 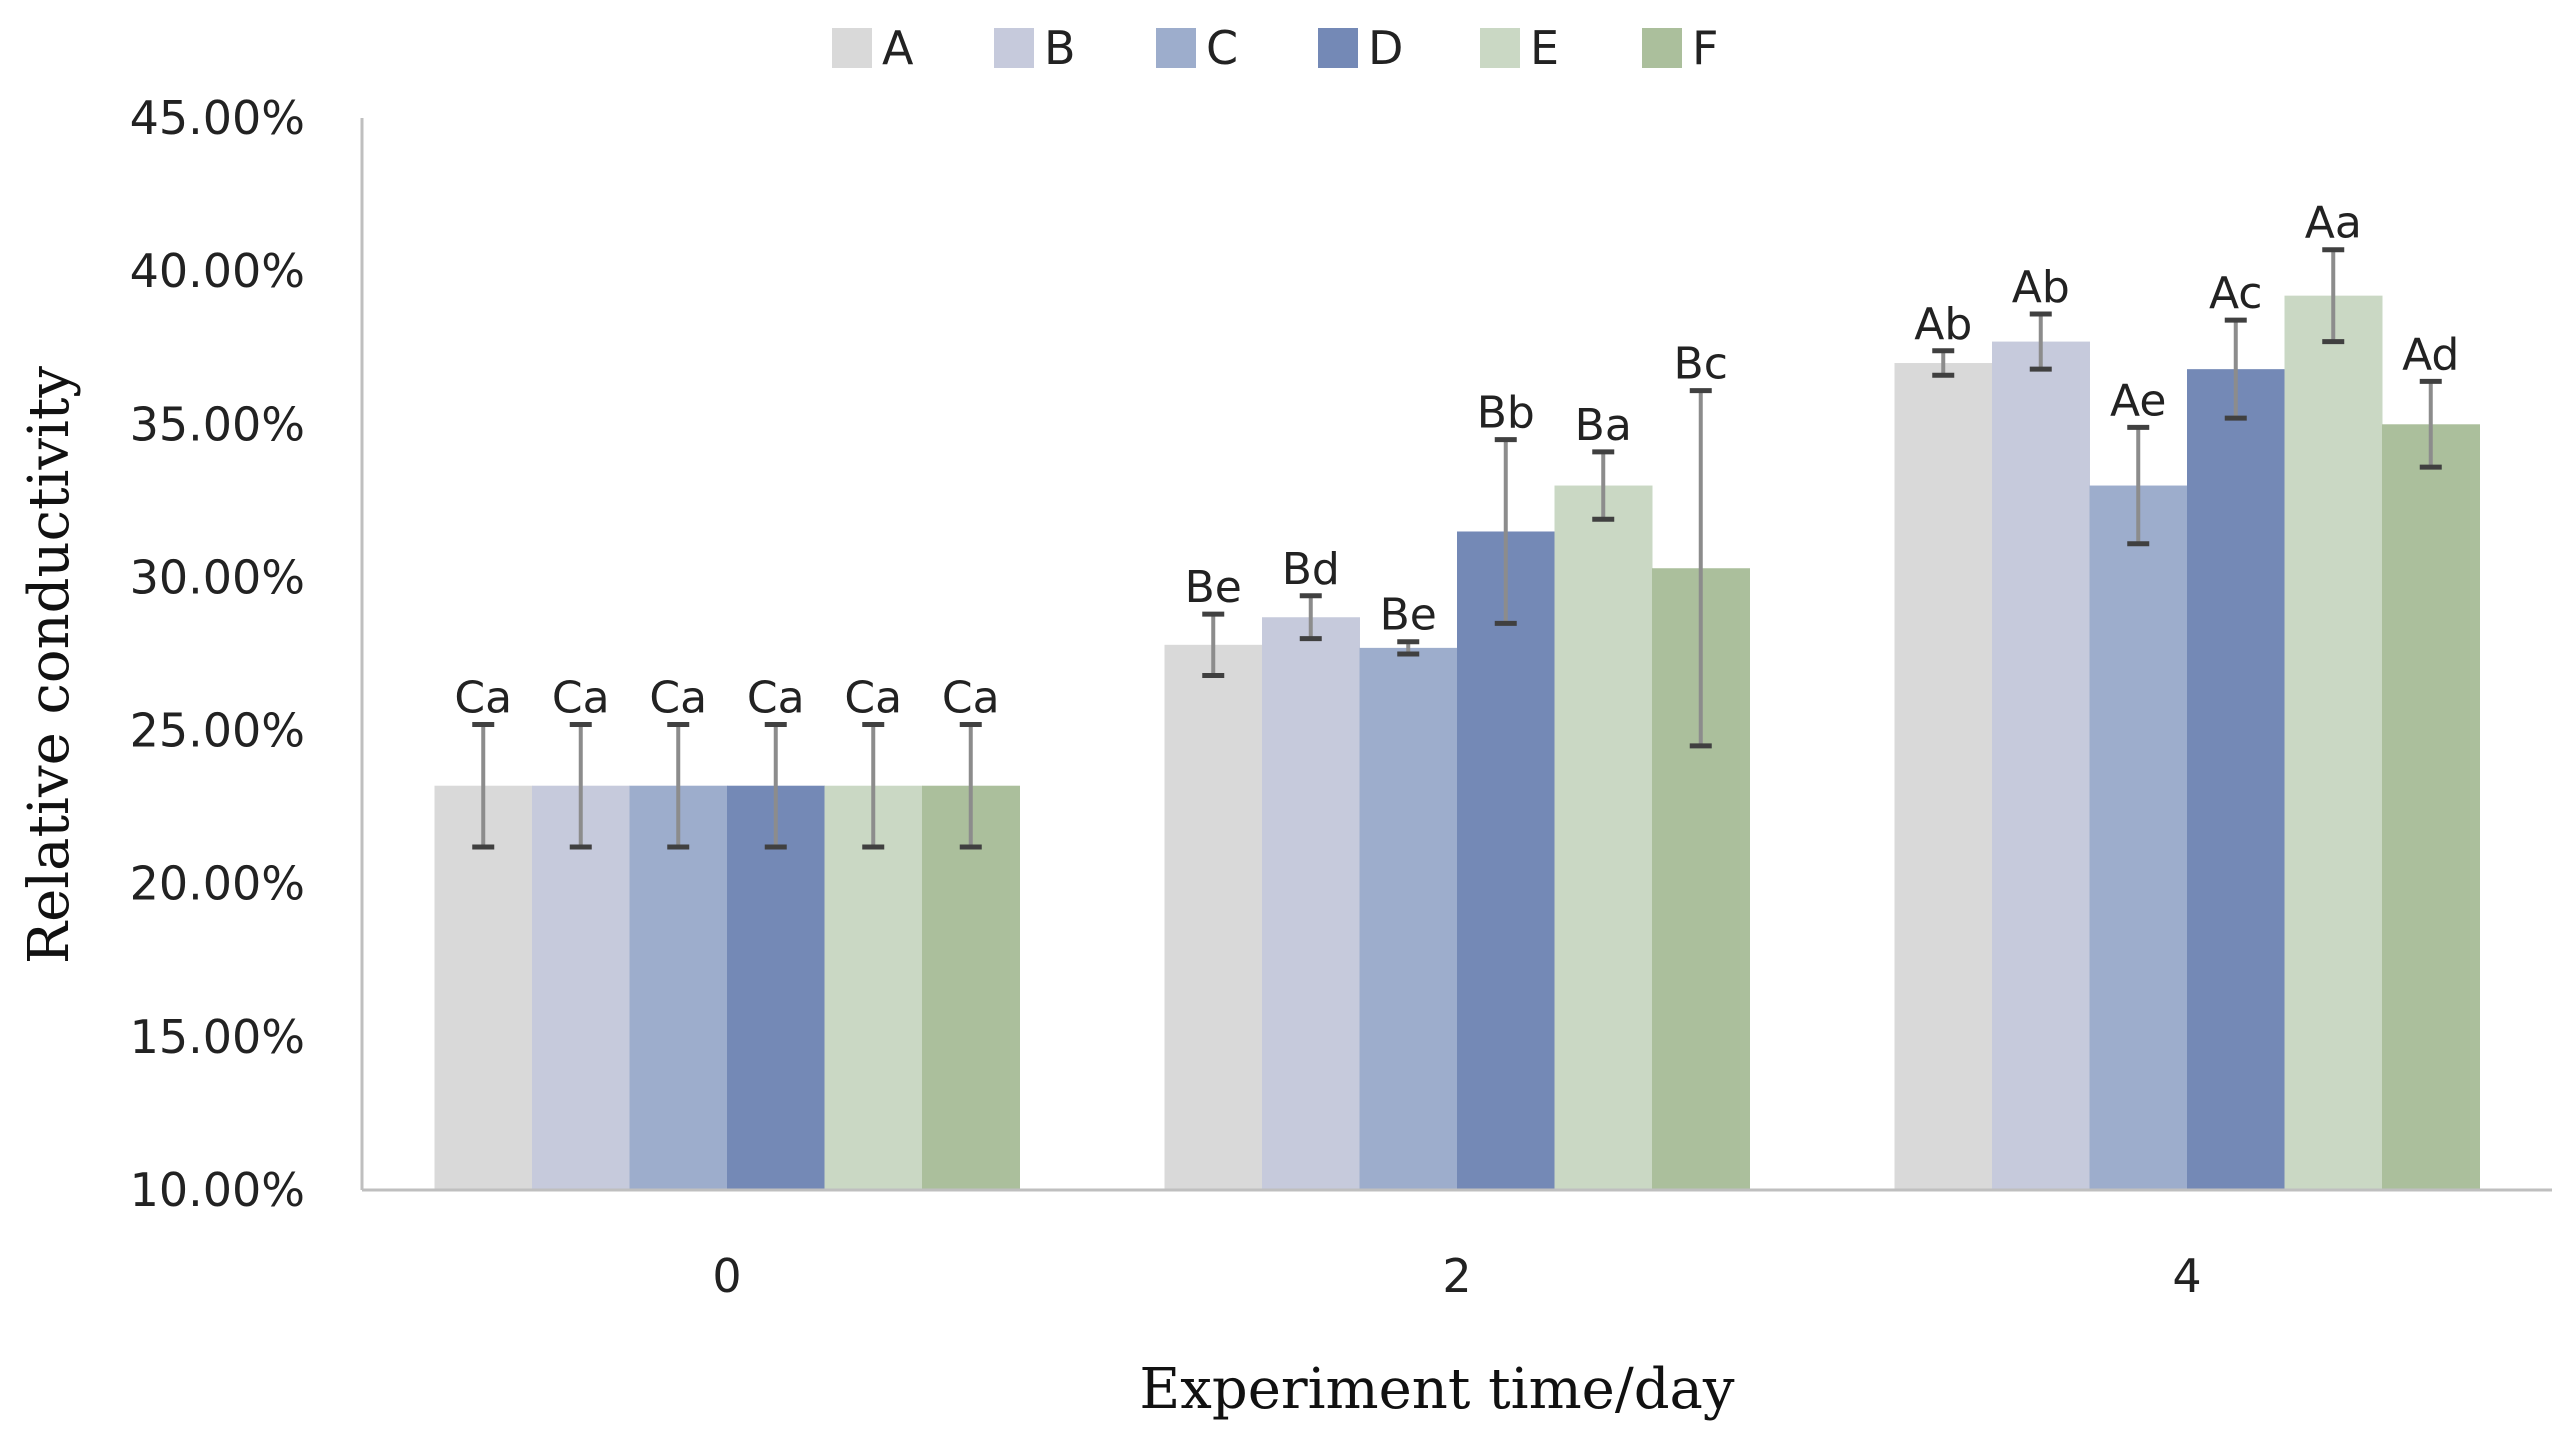 What do you see at coordinates (1603, 425) in the screenshot?
I see `significance-label: Ba` at bounding box center [1603, 425].